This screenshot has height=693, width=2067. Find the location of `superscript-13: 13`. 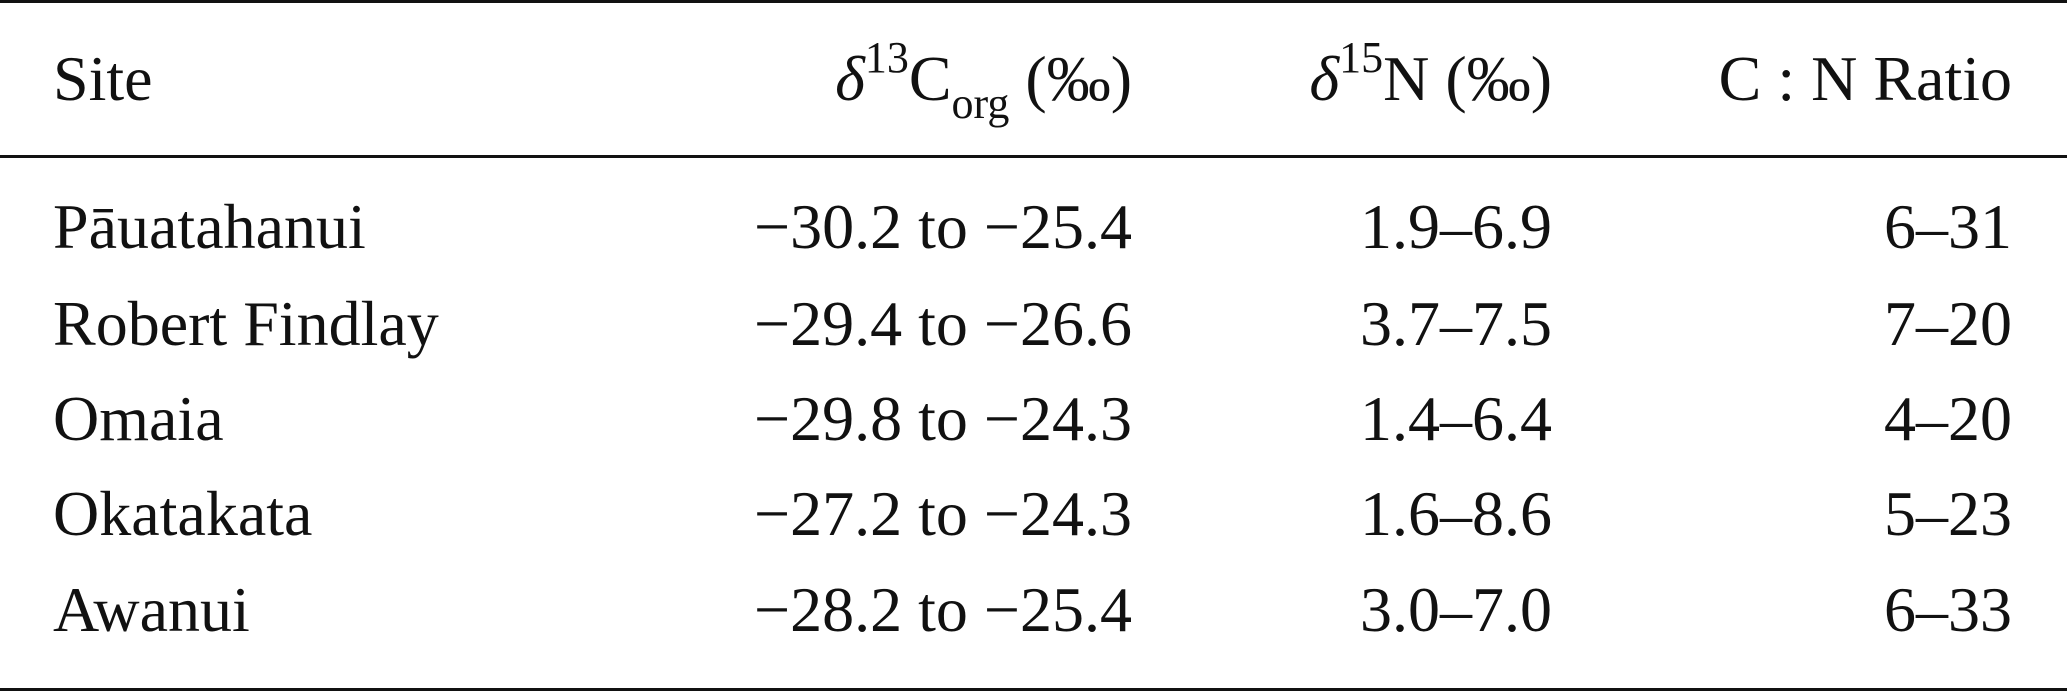

superscript-13: 13 is located at coordinates (886, 57).